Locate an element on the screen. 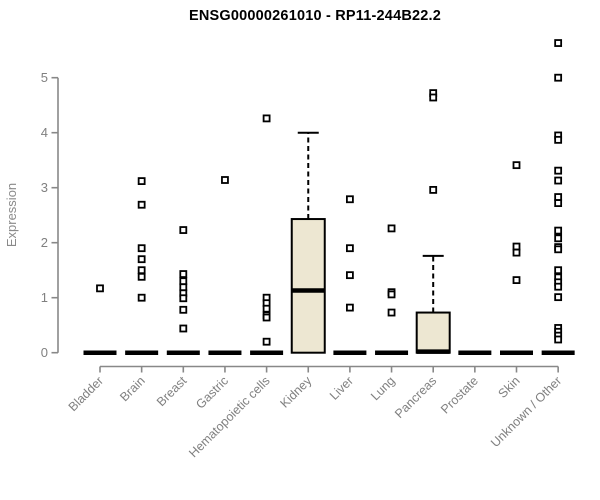 The height and width of the screenshot is (500, 600). y-tick-label: 5 is located at coordinates (44, 77).